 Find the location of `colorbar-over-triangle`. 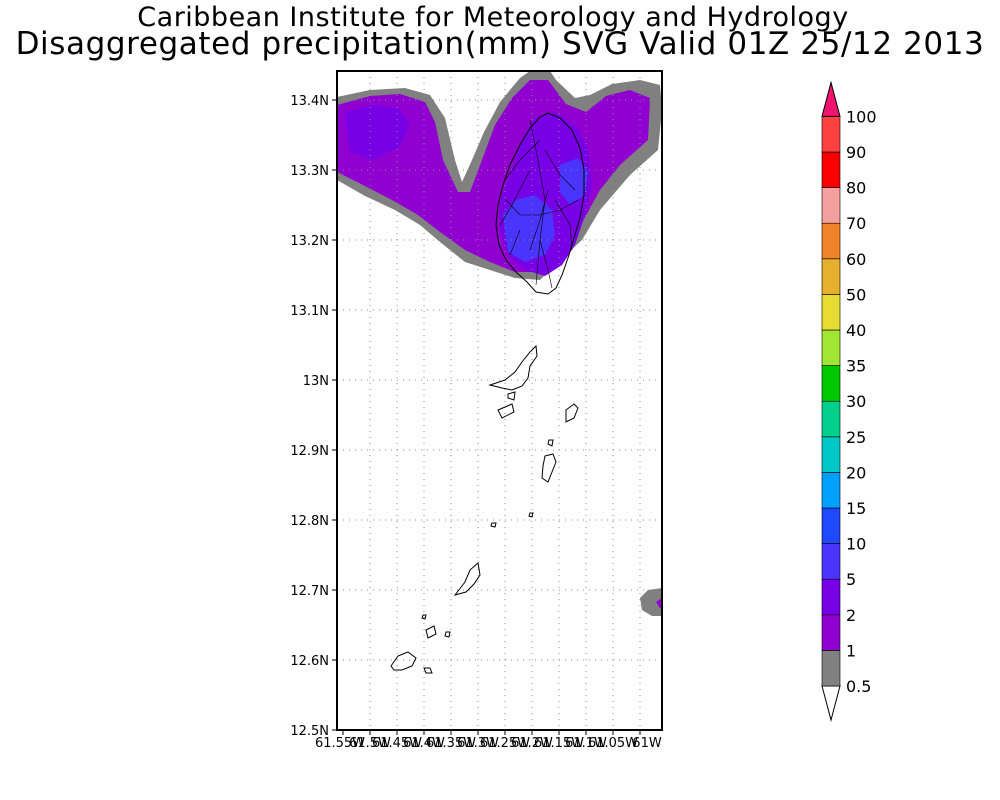

colorbar-over-triangle is located at coordinates (831, 98).